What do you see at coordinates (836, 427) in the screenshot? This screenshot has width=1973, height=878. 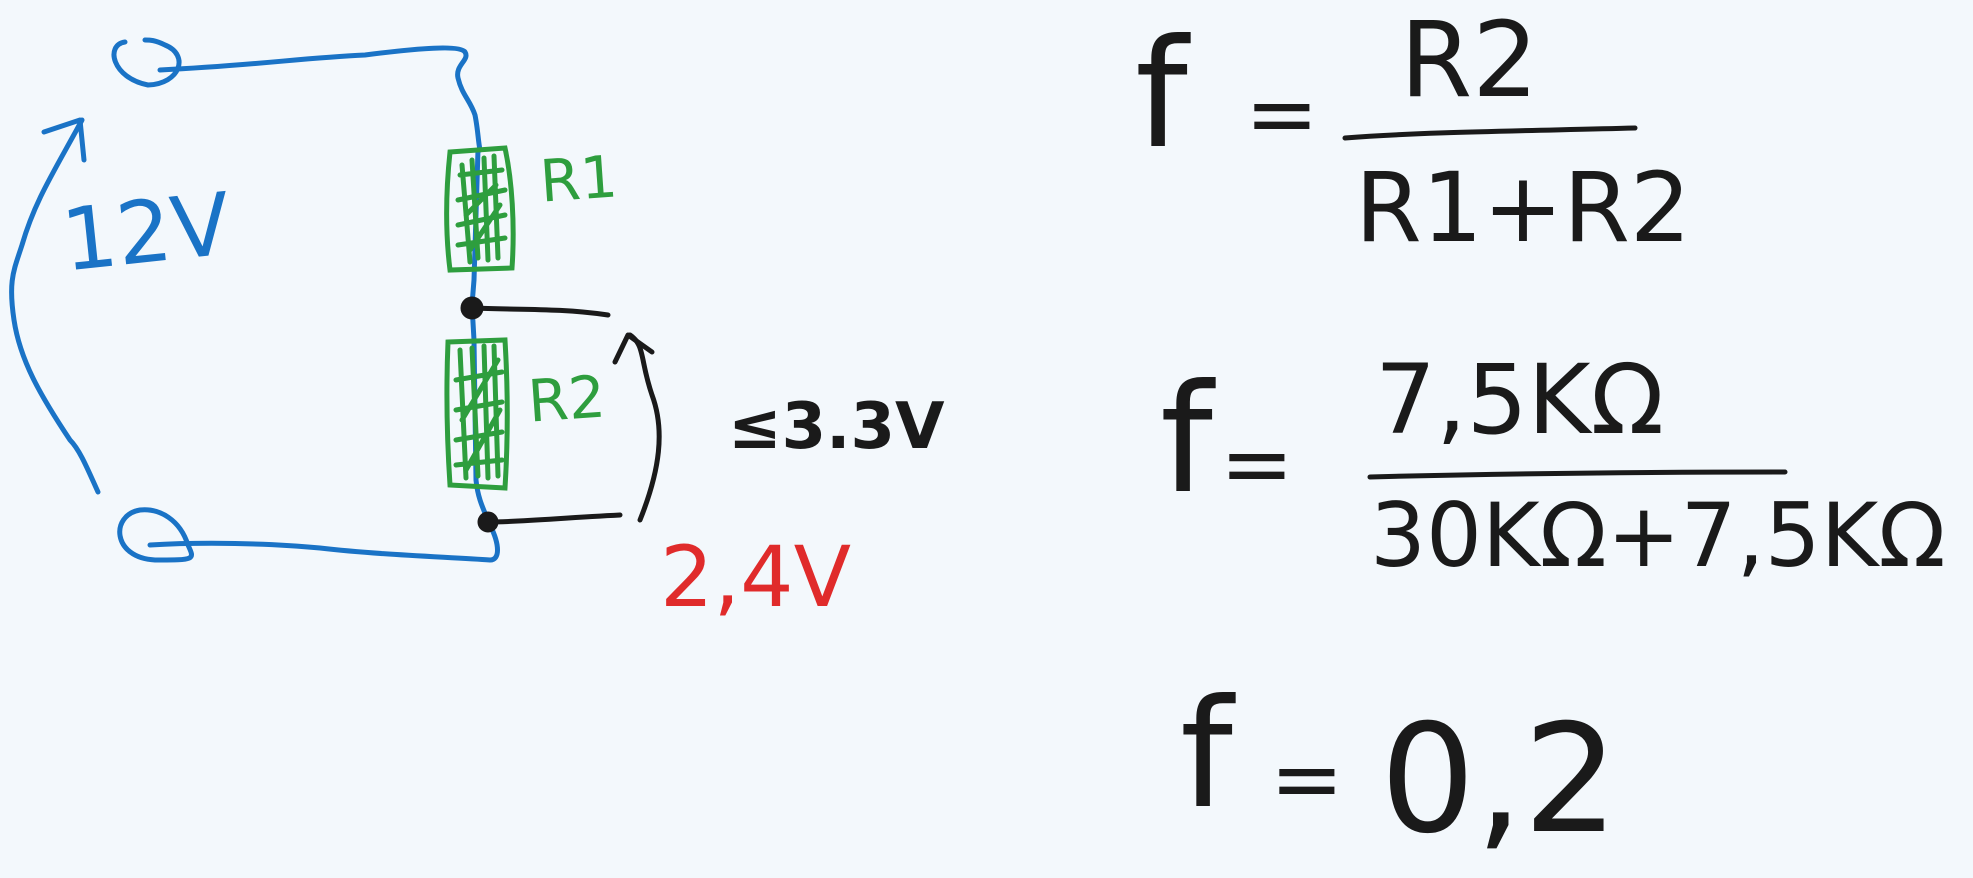 I see `voltage-limit-label: ≤3.3V` at bounding box center [836, 427].